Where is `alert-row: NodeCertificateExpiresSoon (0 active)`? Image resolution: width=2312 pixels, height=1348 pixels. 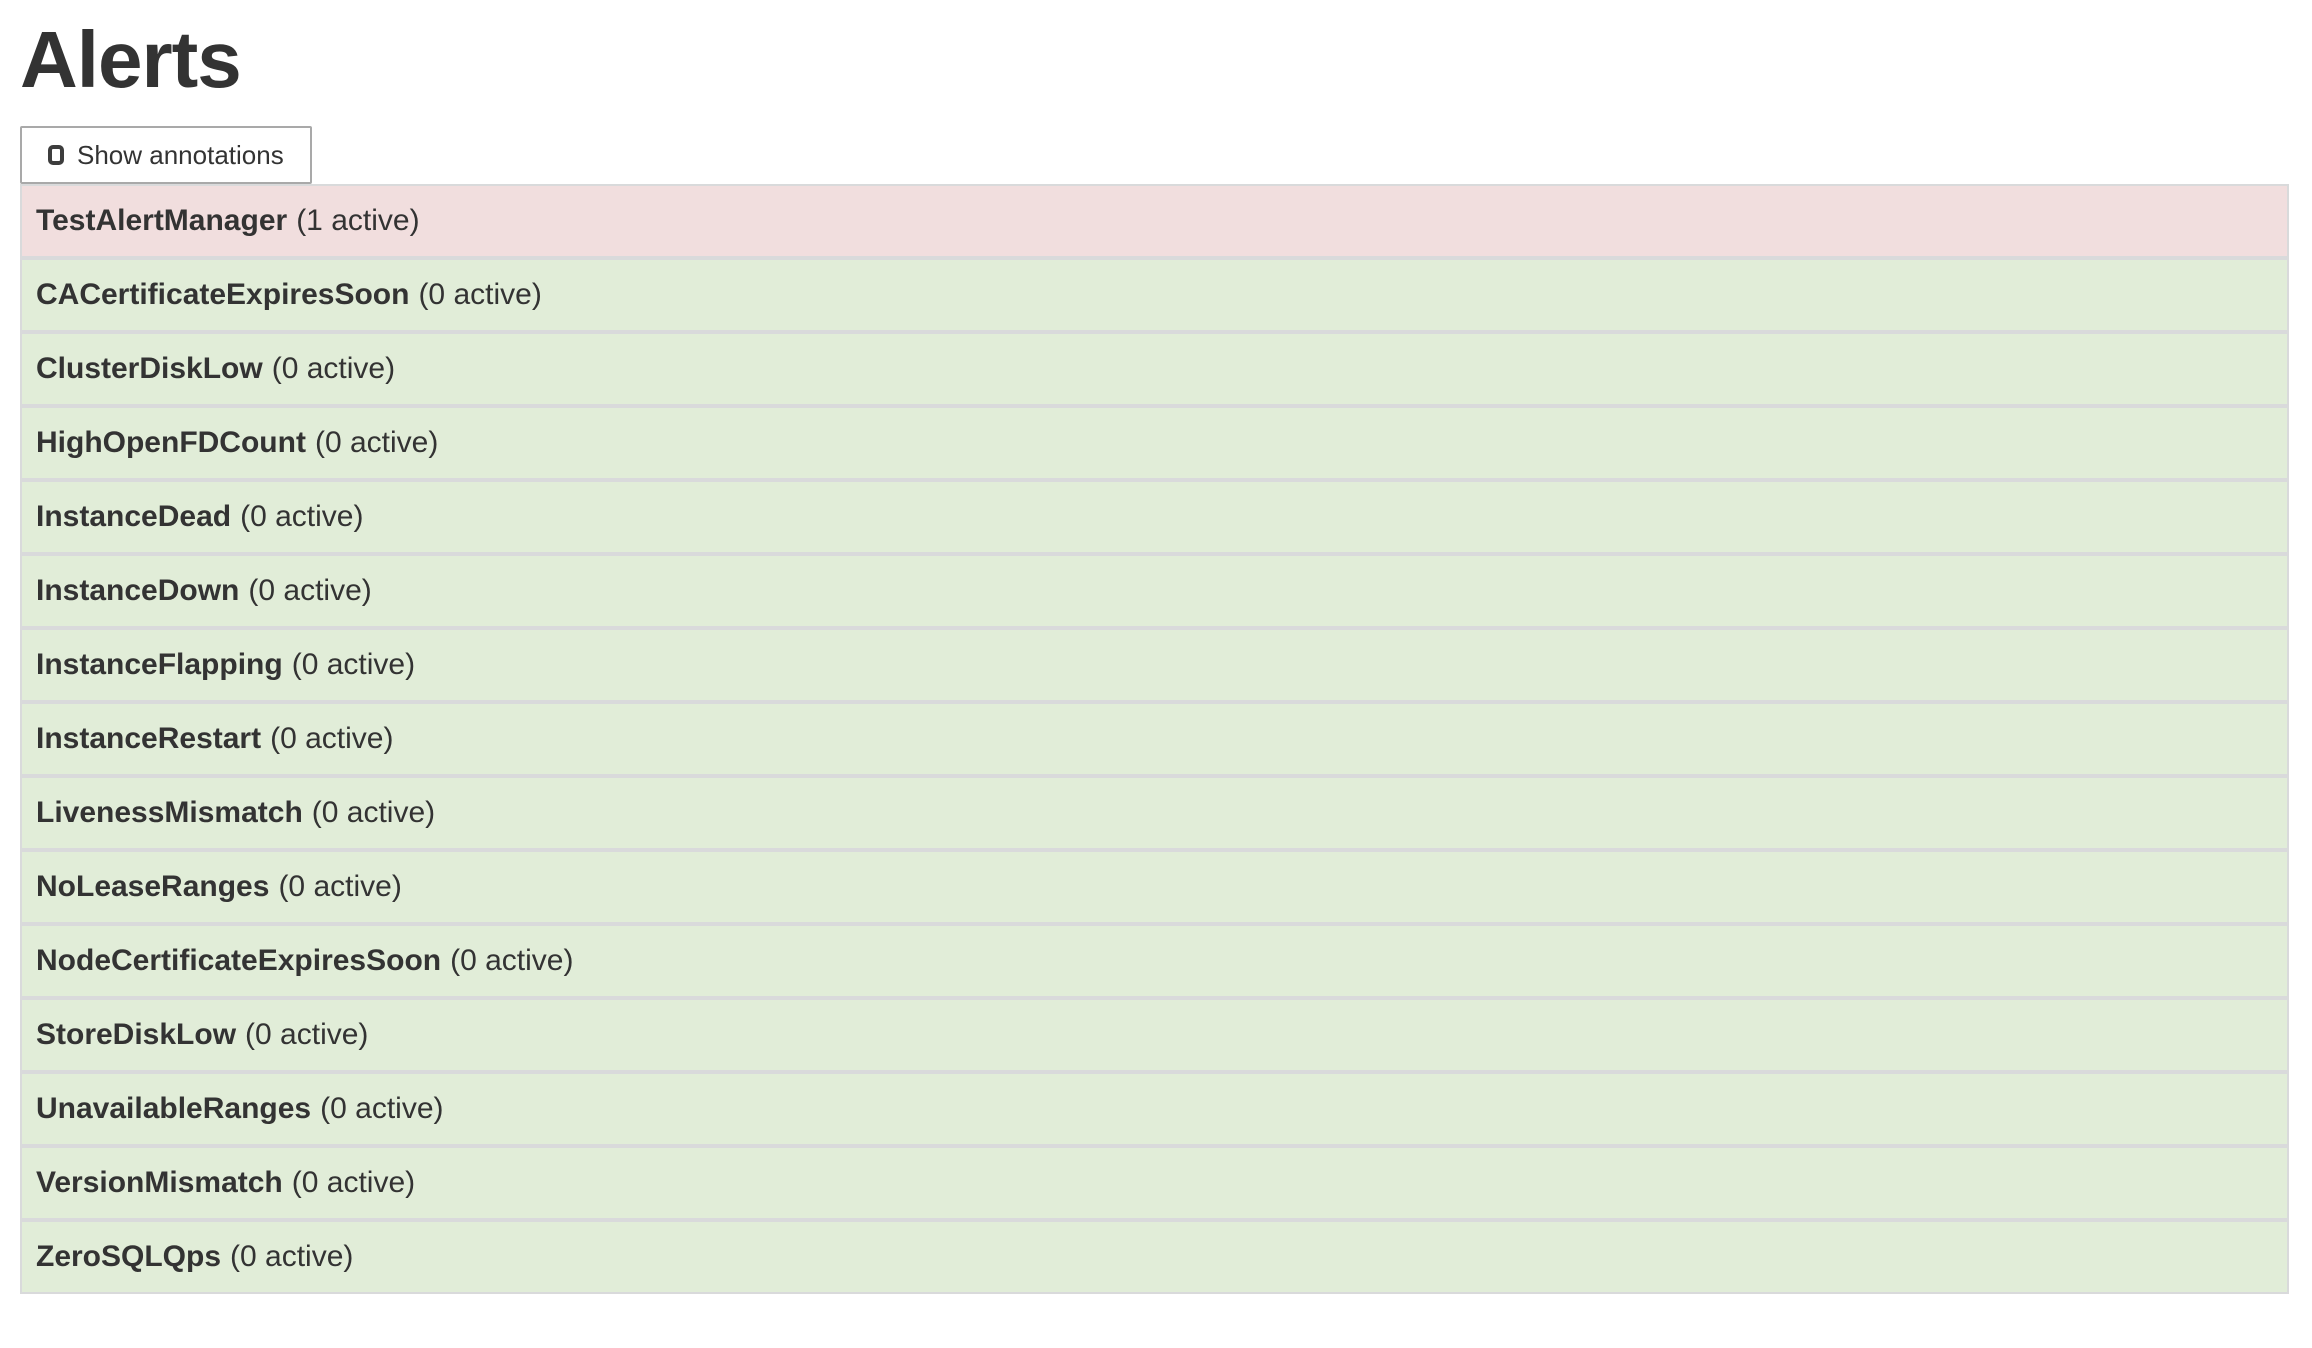 alert-row: NodeCertificateExpiresSoon (0 active) is located at coordinates (1154, 961).